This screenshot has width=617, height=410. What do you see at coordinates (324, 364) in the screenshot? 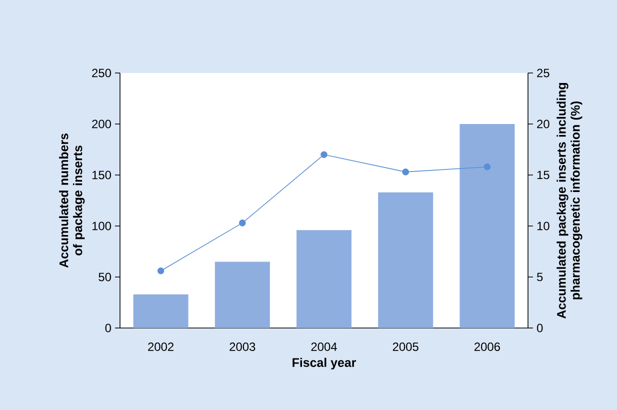
I see `x-axis-title: Fiscal year` at bounding box center [324, 364].